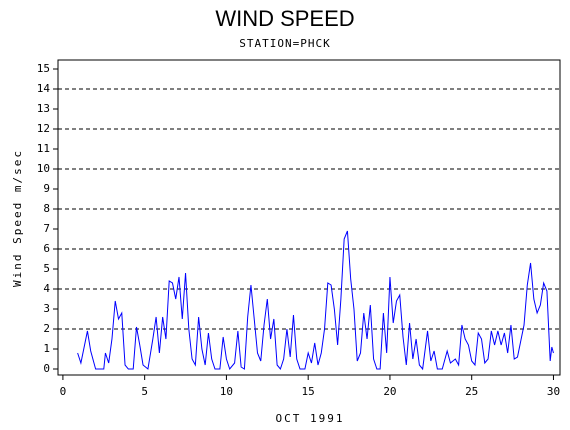 Image resolution: width=570 pixels, height=430 pixels. What do you see at coordinates (144, 391) in the screenshot?
I see `x-tick-label: 5` at bounding box center [144, 391].